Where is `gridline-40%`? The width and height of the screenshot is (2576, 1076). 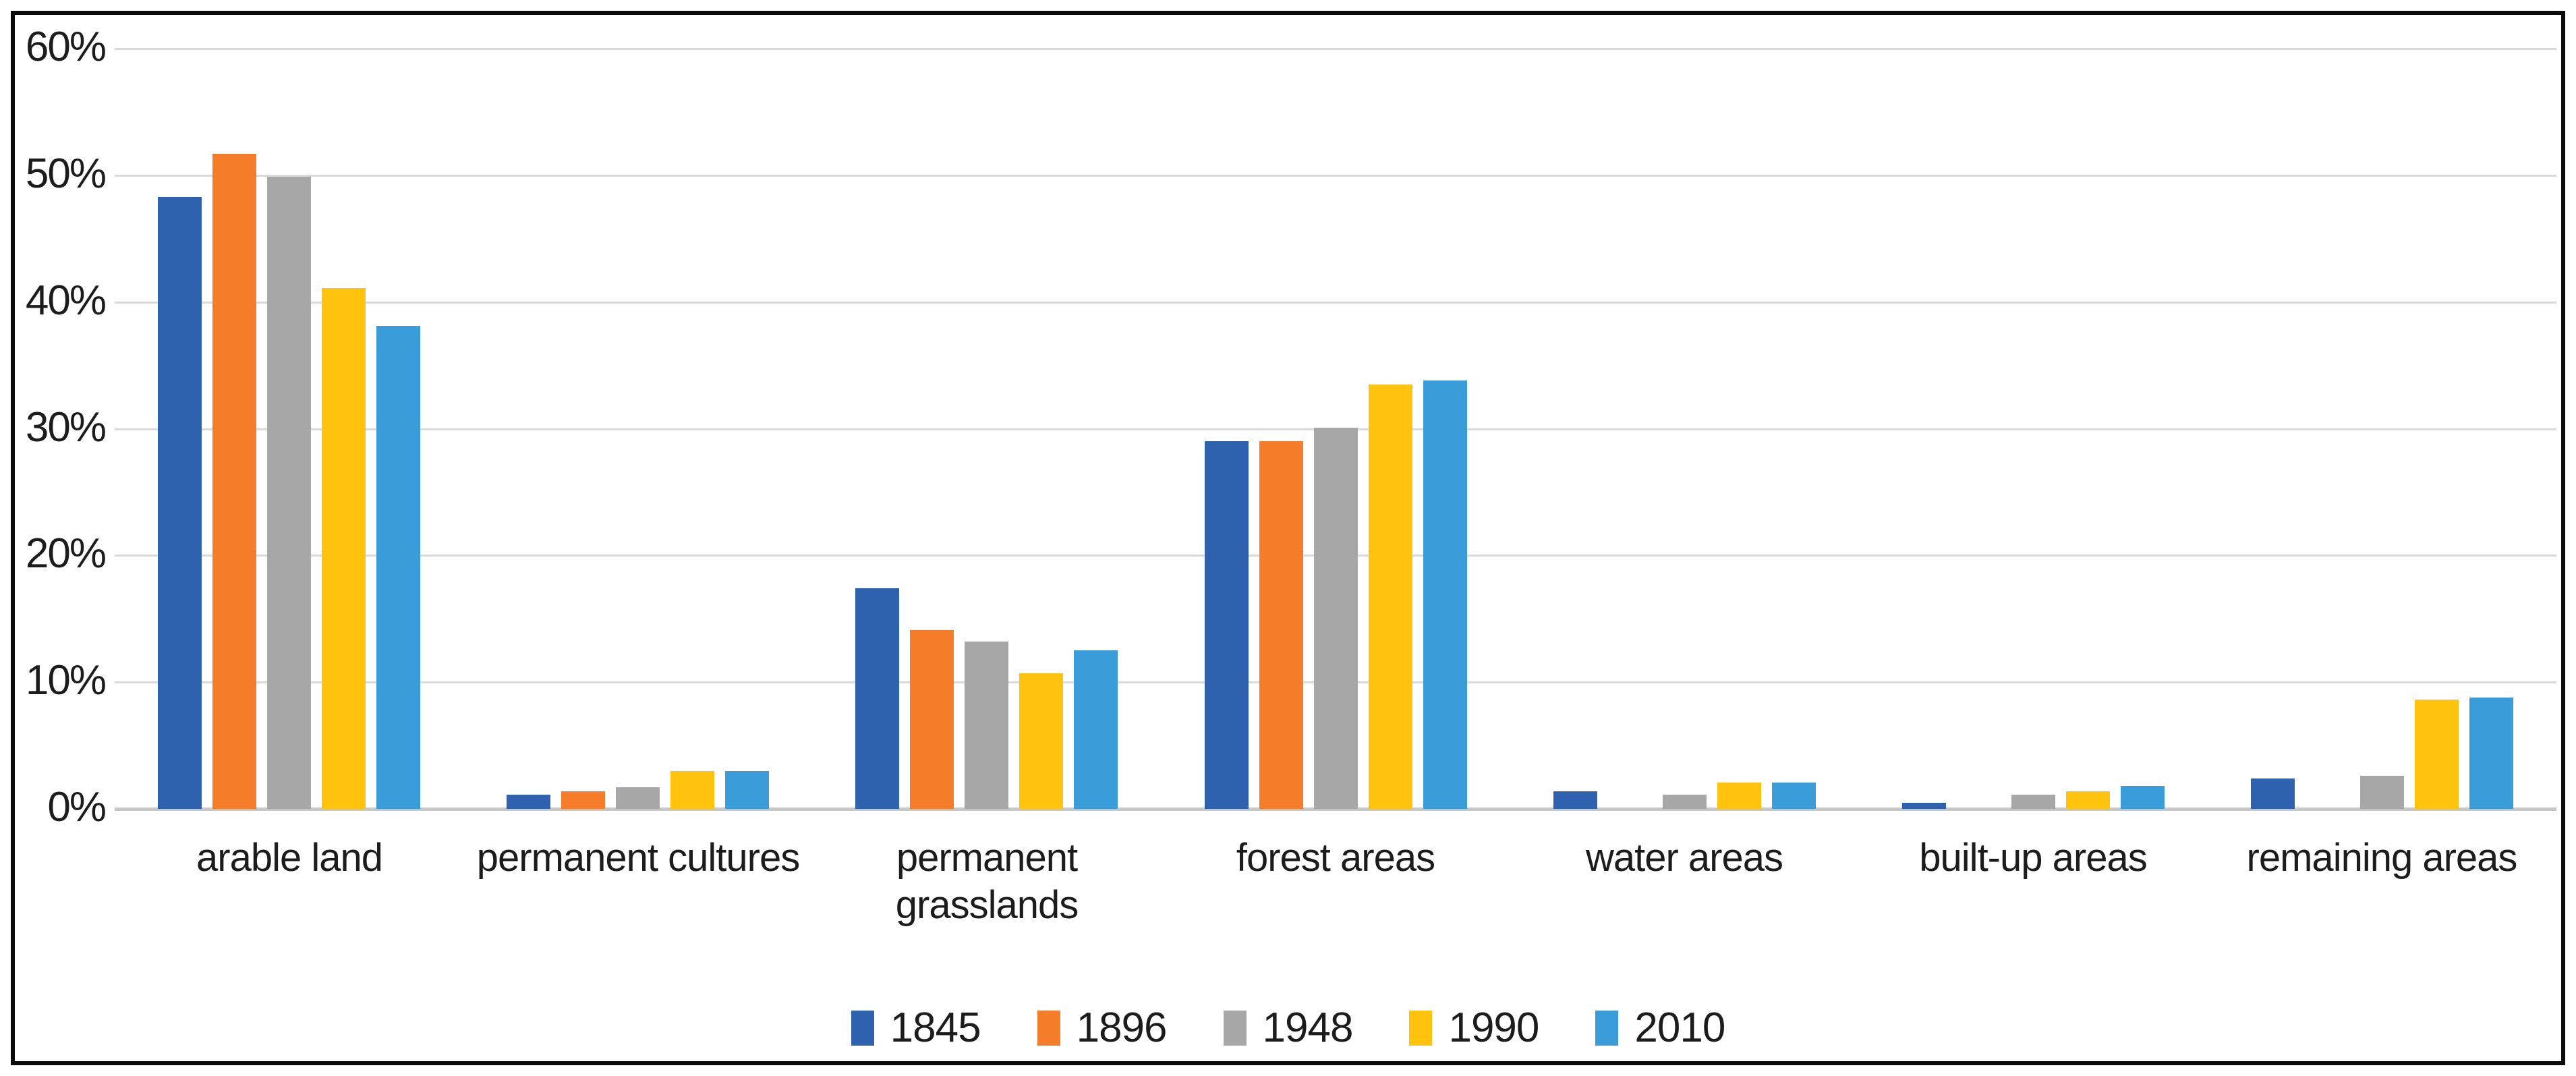 gridline-40% is located at coordinates (1335, 302).